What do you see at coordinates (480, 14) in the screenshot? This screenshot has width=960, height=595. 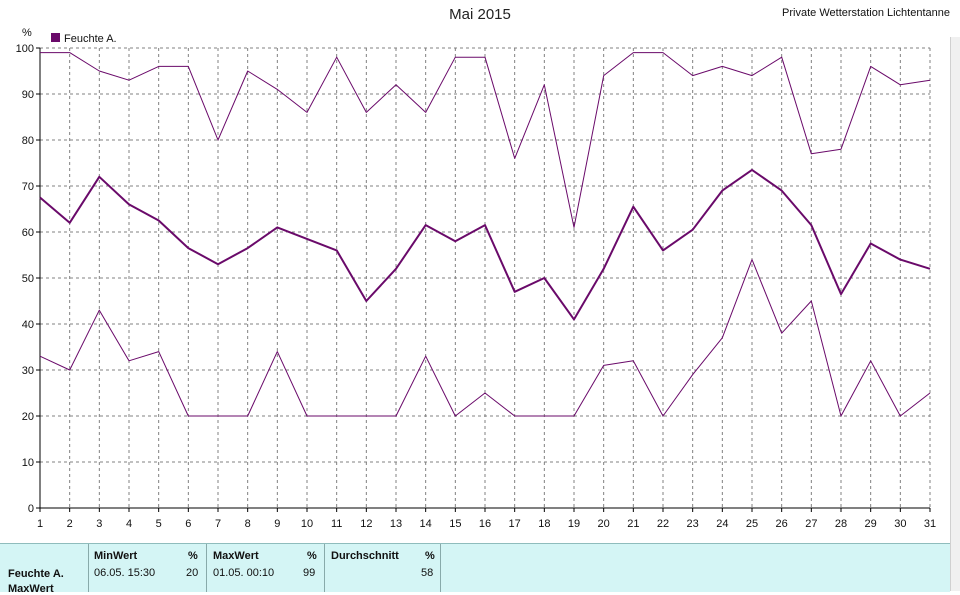 I see `chart-title: Mai 2015` at bounding box center [480, 14].